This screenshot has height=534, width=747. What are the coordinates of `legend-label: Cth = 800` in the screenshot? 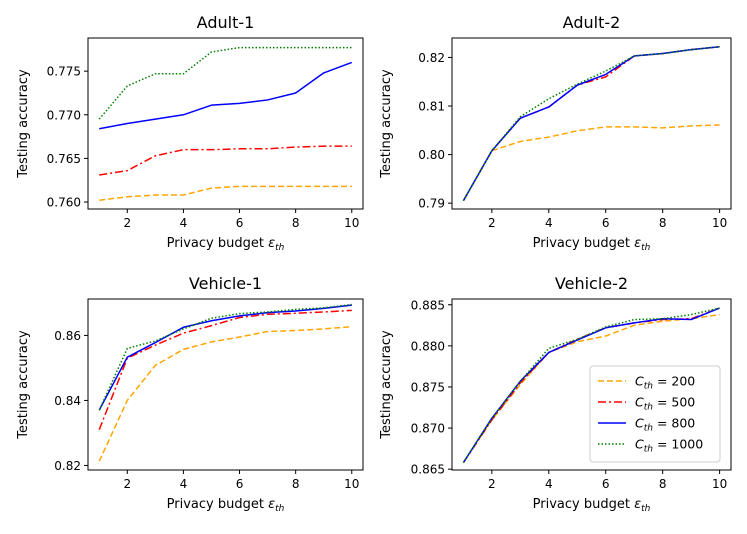 It's located at (665, 425).